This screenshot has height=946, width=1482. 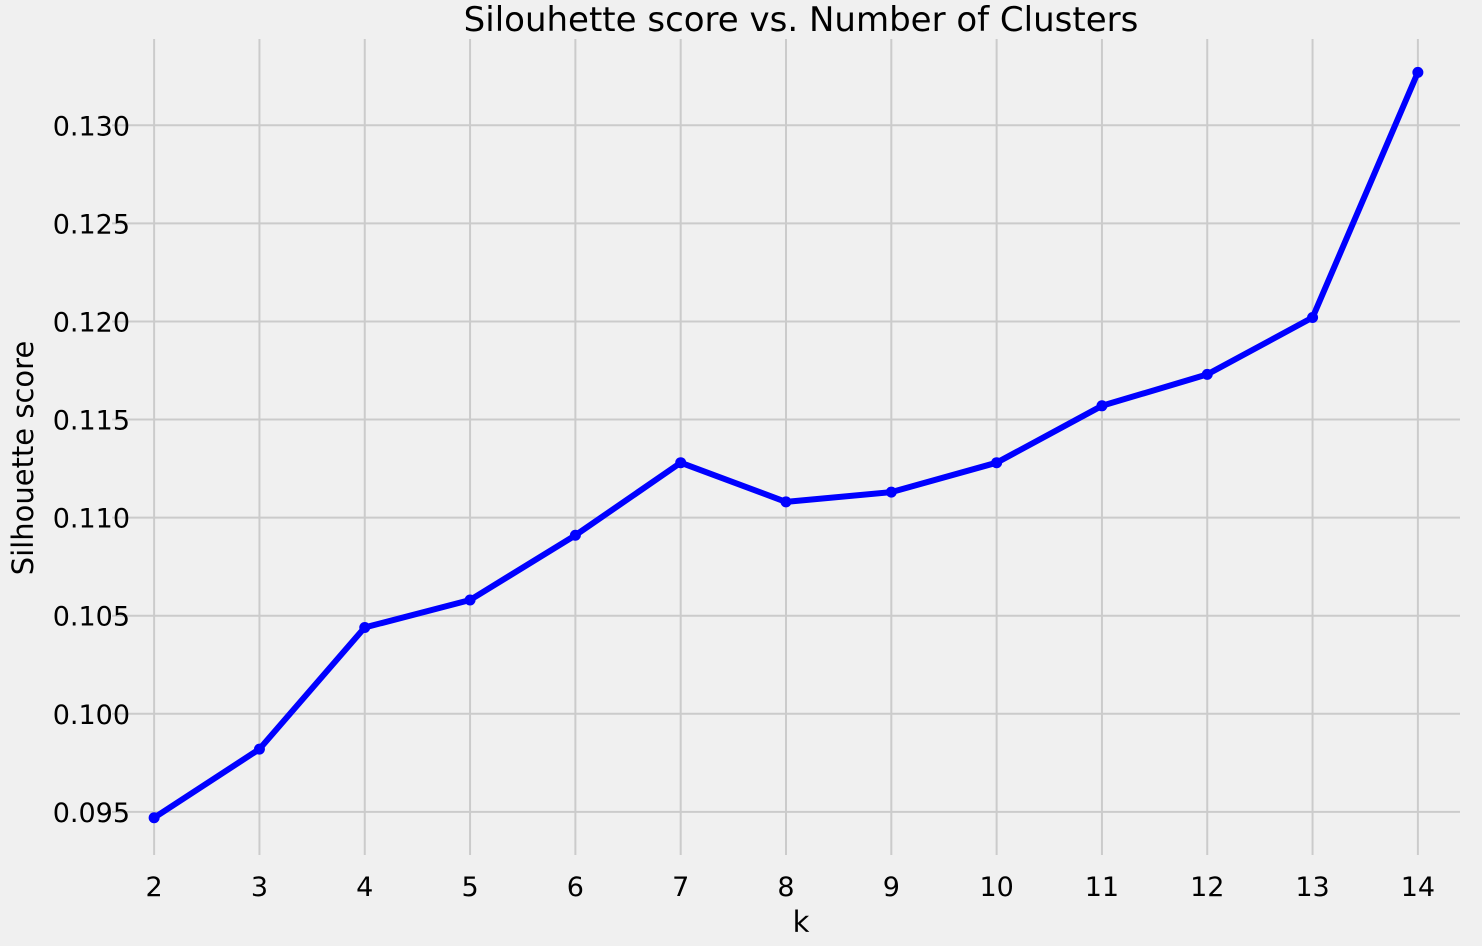 I want to click on x-tick-label-2: 2, so click(x=154, y=887).